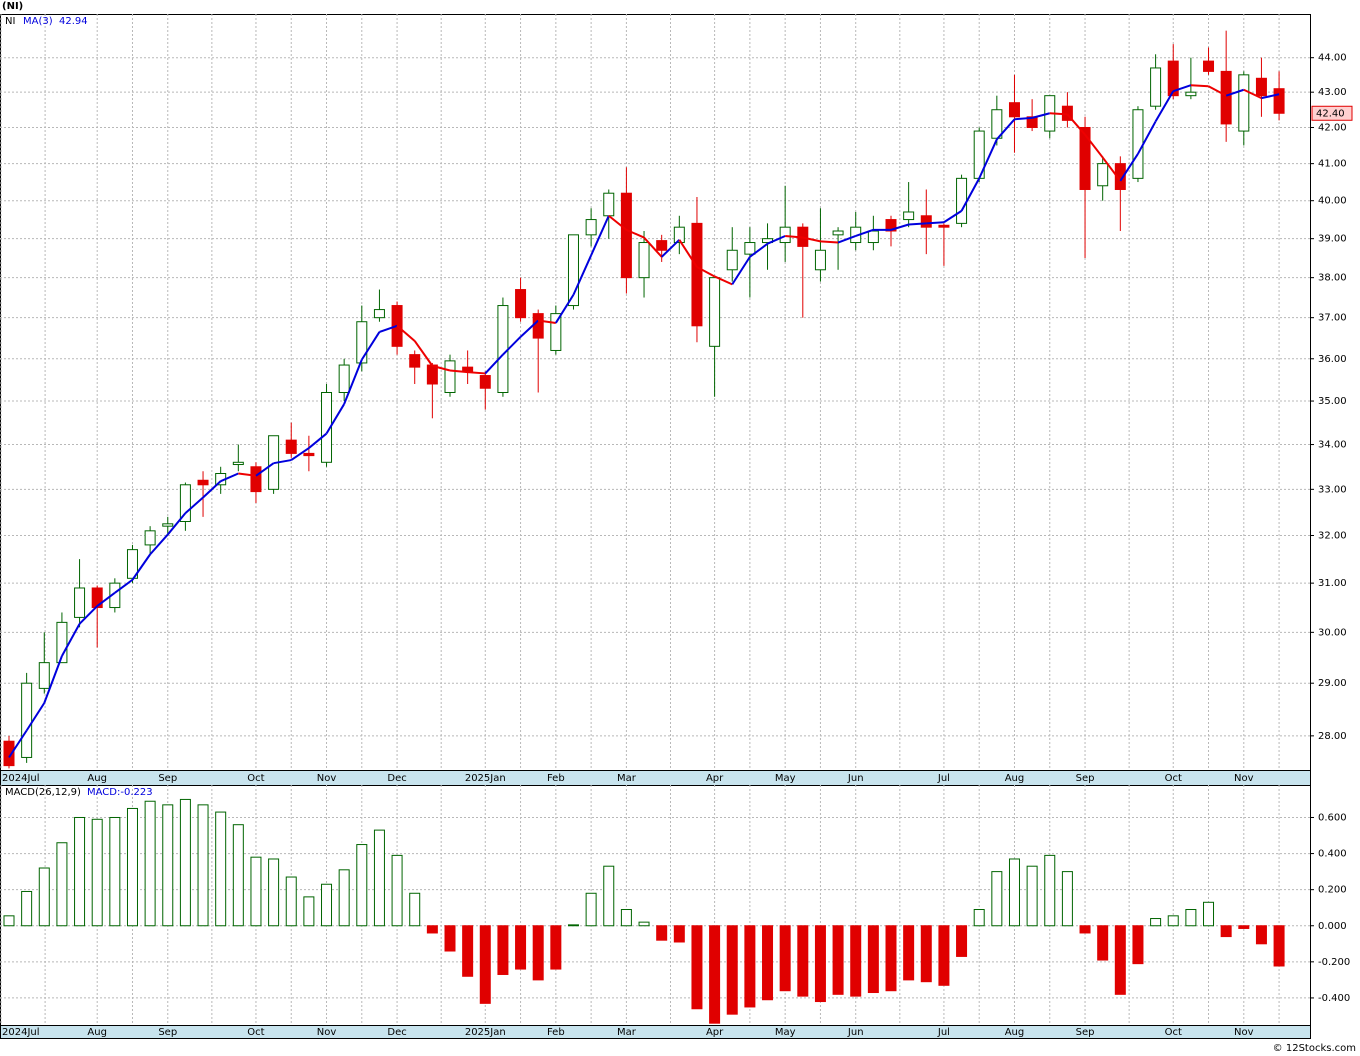  What do you see at coordinates (1332, 445) in the screenshot?
I see `y-tick-label: 34.00` at bounding box center [1332, 445].